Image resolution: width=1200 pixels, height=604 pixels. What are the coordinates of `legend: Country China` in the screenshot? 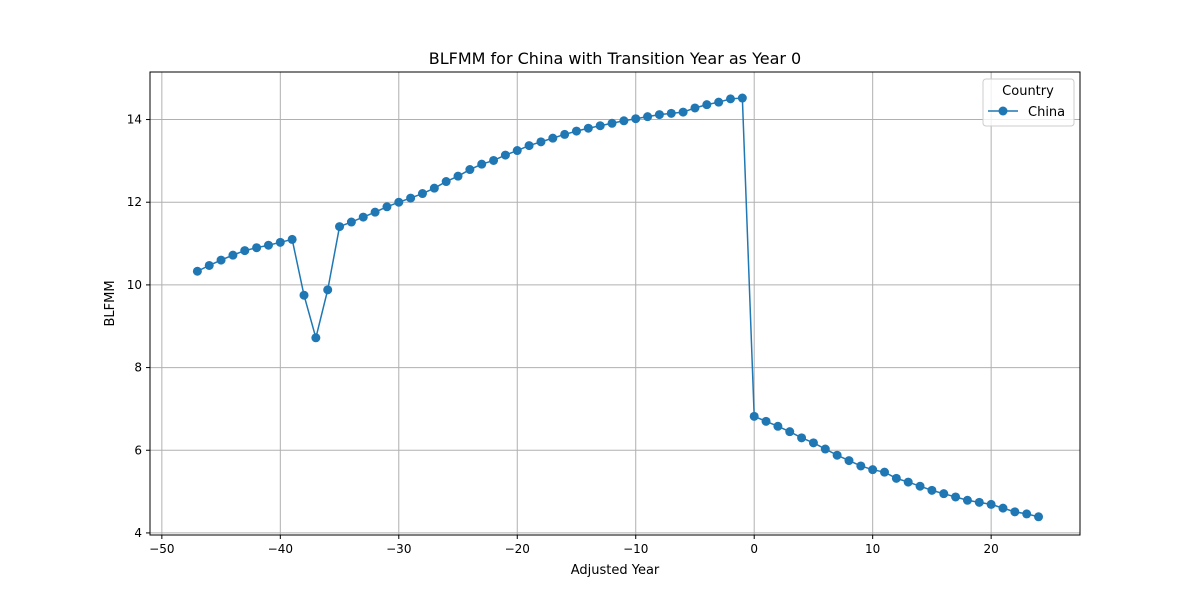 It's located at (1028, 102).